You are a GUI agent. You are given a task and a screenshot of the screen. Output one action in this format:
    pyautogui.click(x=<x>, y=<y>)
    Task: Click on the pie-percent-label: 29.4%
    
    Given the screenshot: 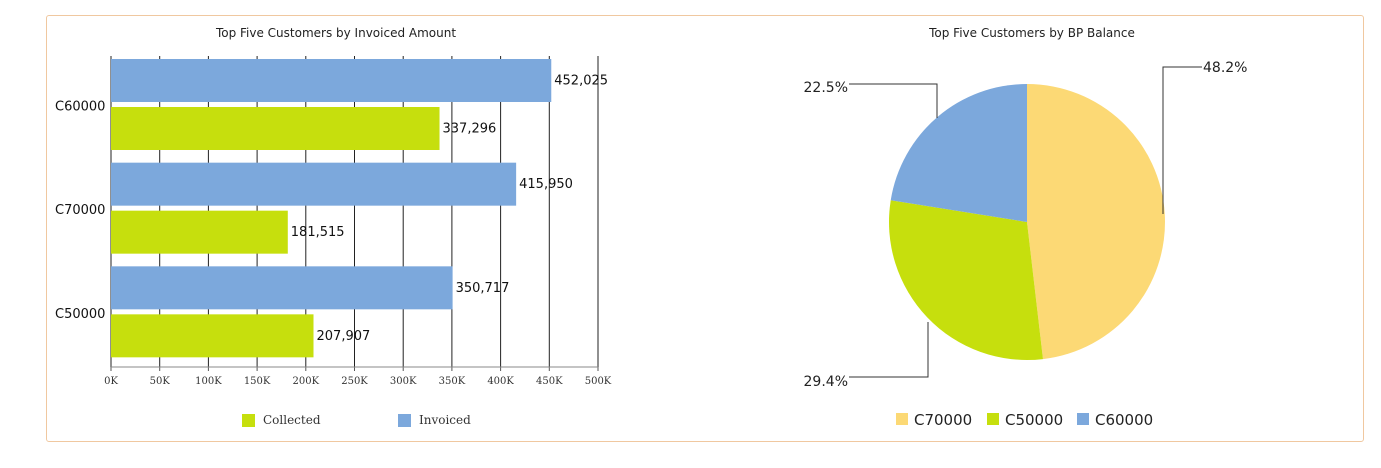 What is the action you would take?
    pyautogui.click(x=826, y=382)
    